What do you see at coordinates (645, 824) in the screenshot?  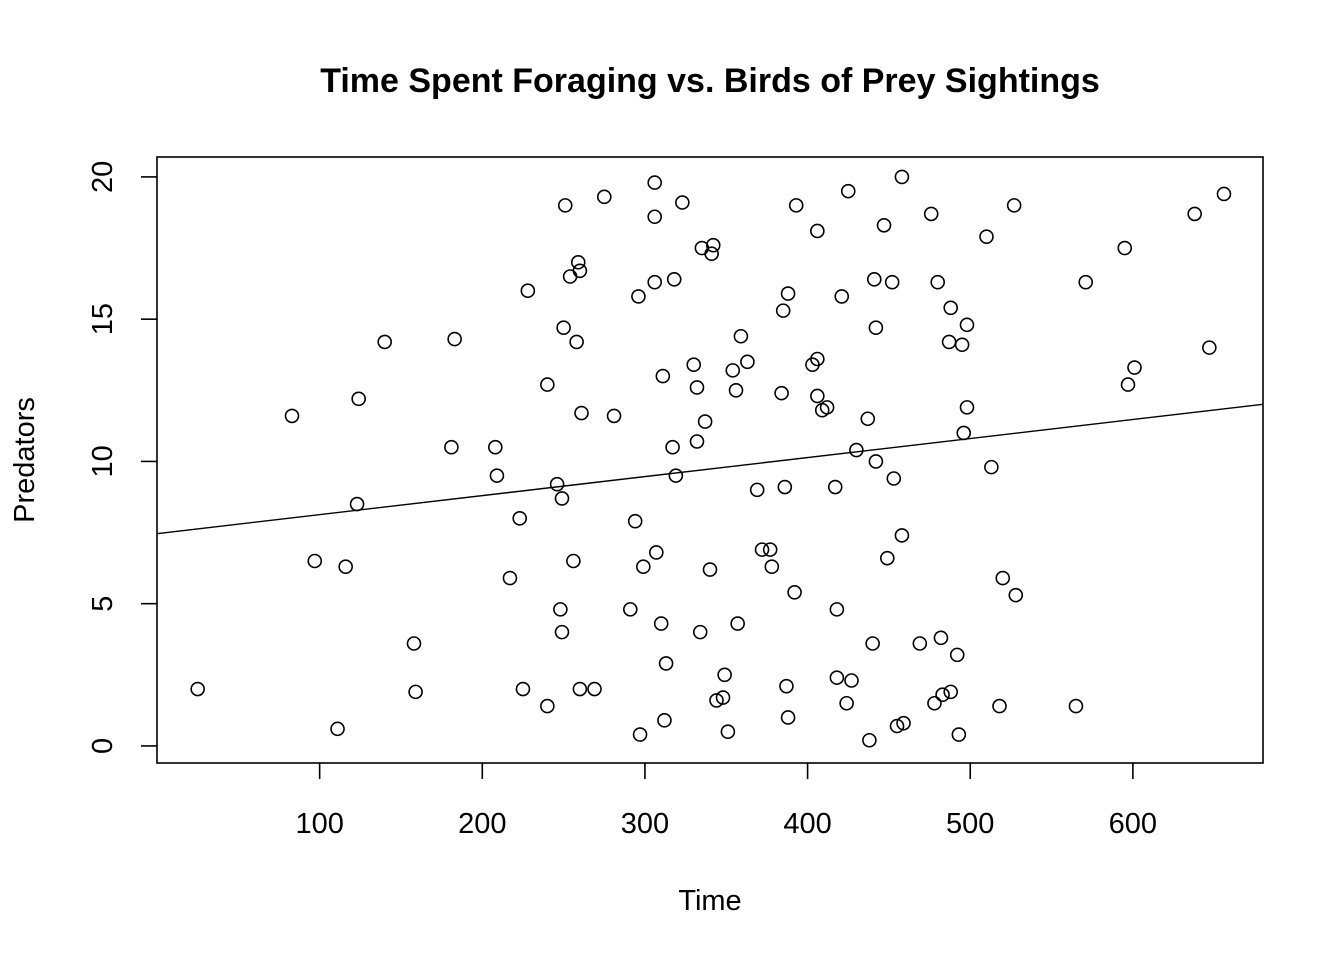 I see `x-tick-label: 300` at bounding box center [645, 824].